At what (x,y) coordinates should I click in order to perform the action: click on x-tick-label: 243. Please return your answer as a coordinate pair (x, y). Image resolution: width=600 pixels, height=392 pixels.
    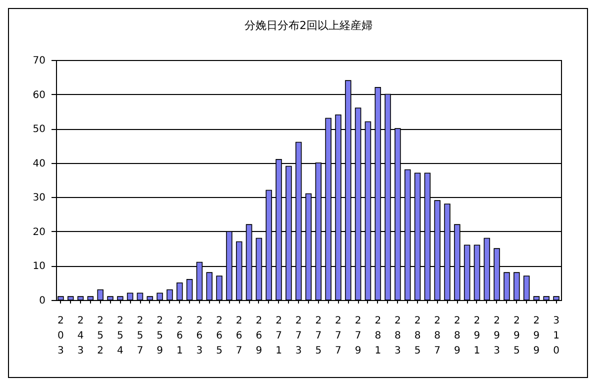
    Looking at the image, I should click on (80, 336).